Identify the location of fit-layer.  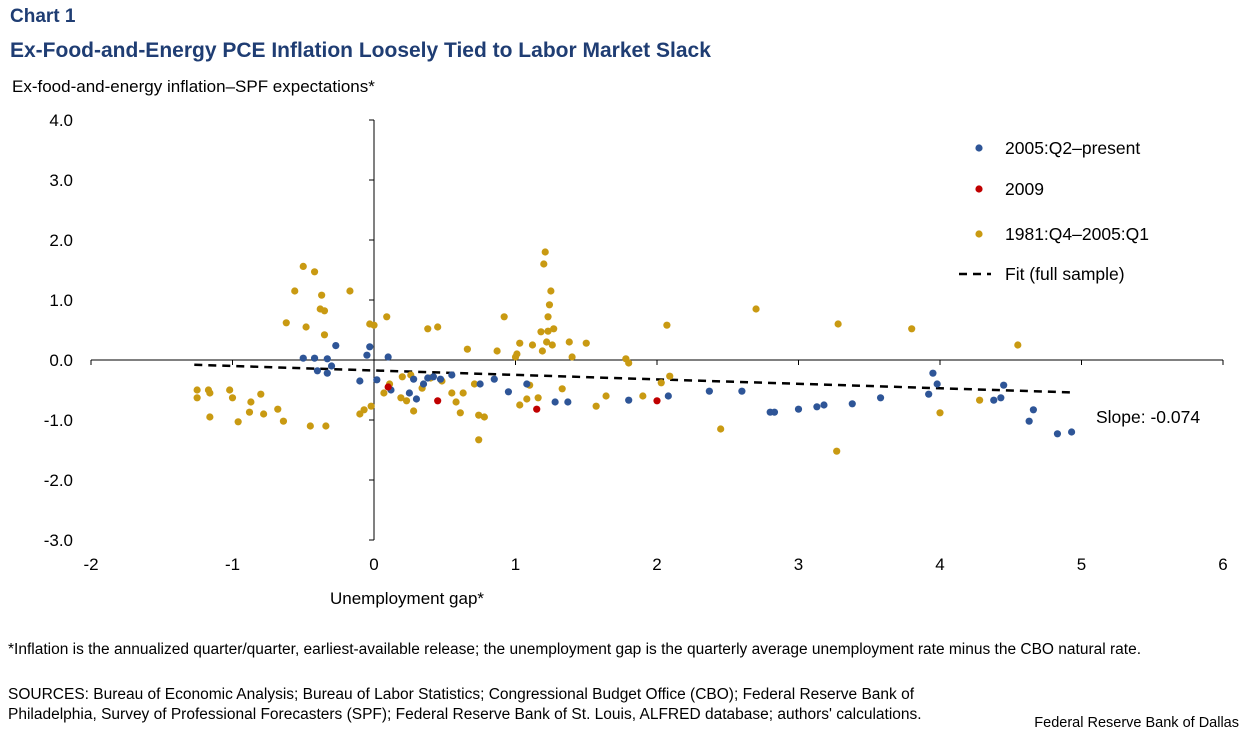
(633, 378).